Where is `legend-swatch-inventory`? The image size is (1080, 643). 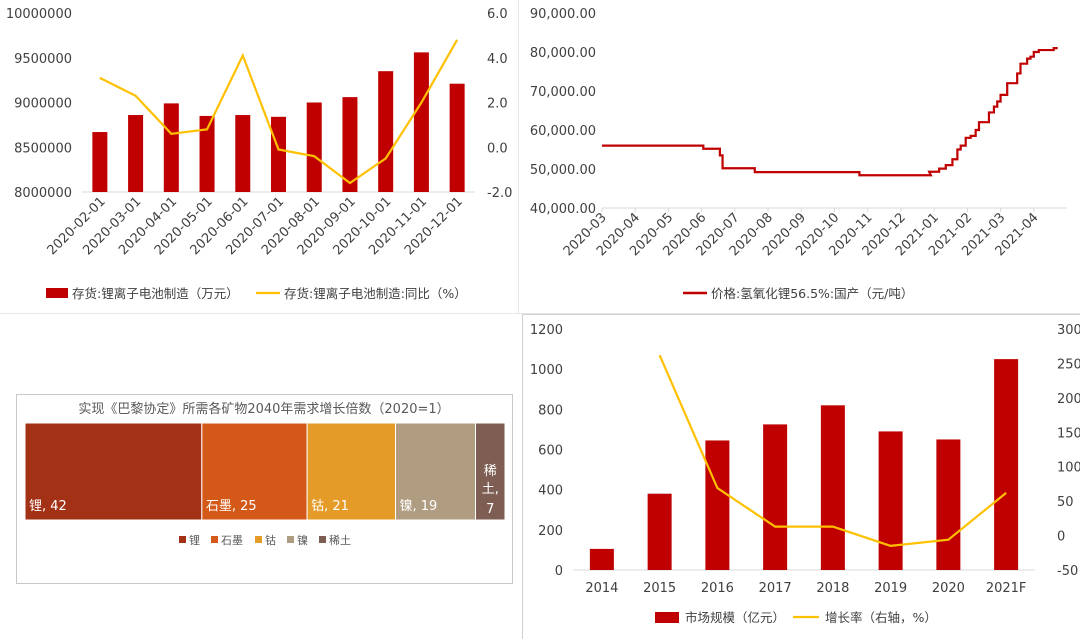 legend-swatch-inventory is located at coordinates (57, 293).